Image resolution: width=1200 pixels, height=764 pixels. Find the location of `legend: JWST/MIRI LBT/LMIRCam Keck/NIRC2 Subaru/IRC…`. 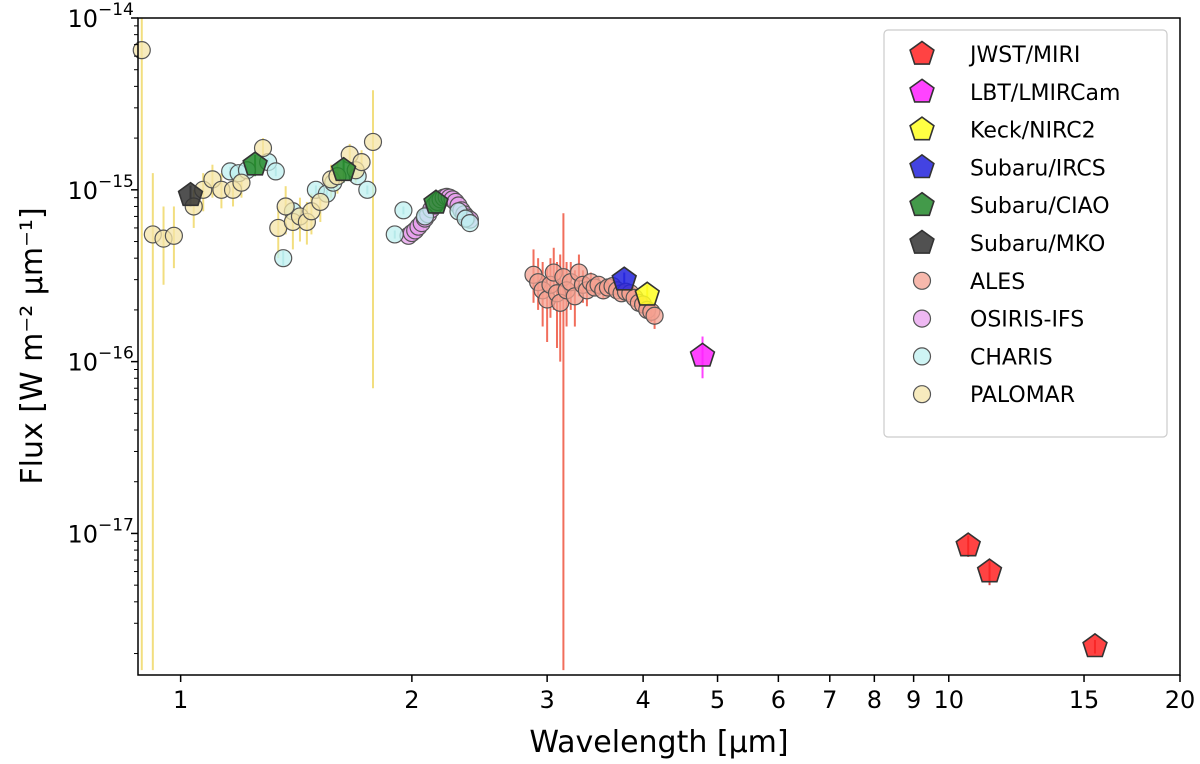

legend: JWST/MIRI LBT/LMIRCam Keck/NIRC2 Subaru/IRC… is located at coordinates (1025, 233).